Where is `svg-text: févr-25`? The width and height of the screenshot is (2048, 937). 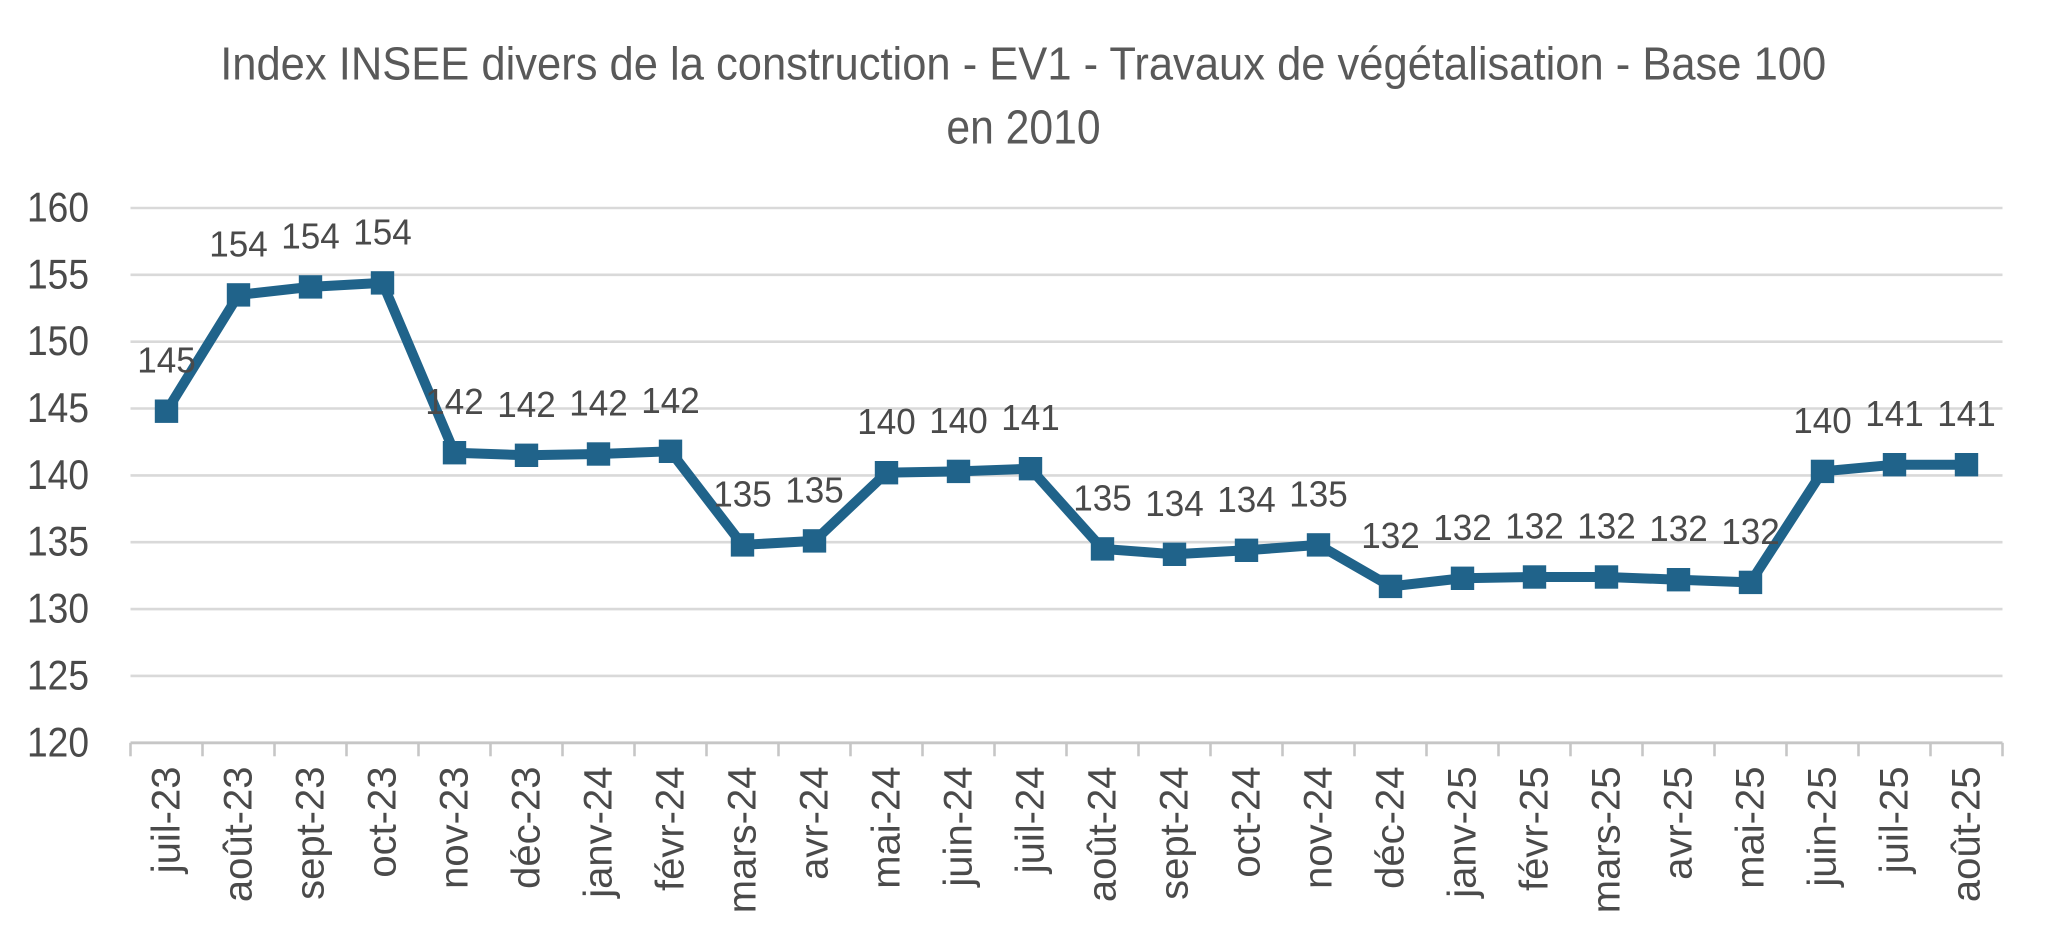 svg-text: févr-25 is located at coordinates (1535, 829).